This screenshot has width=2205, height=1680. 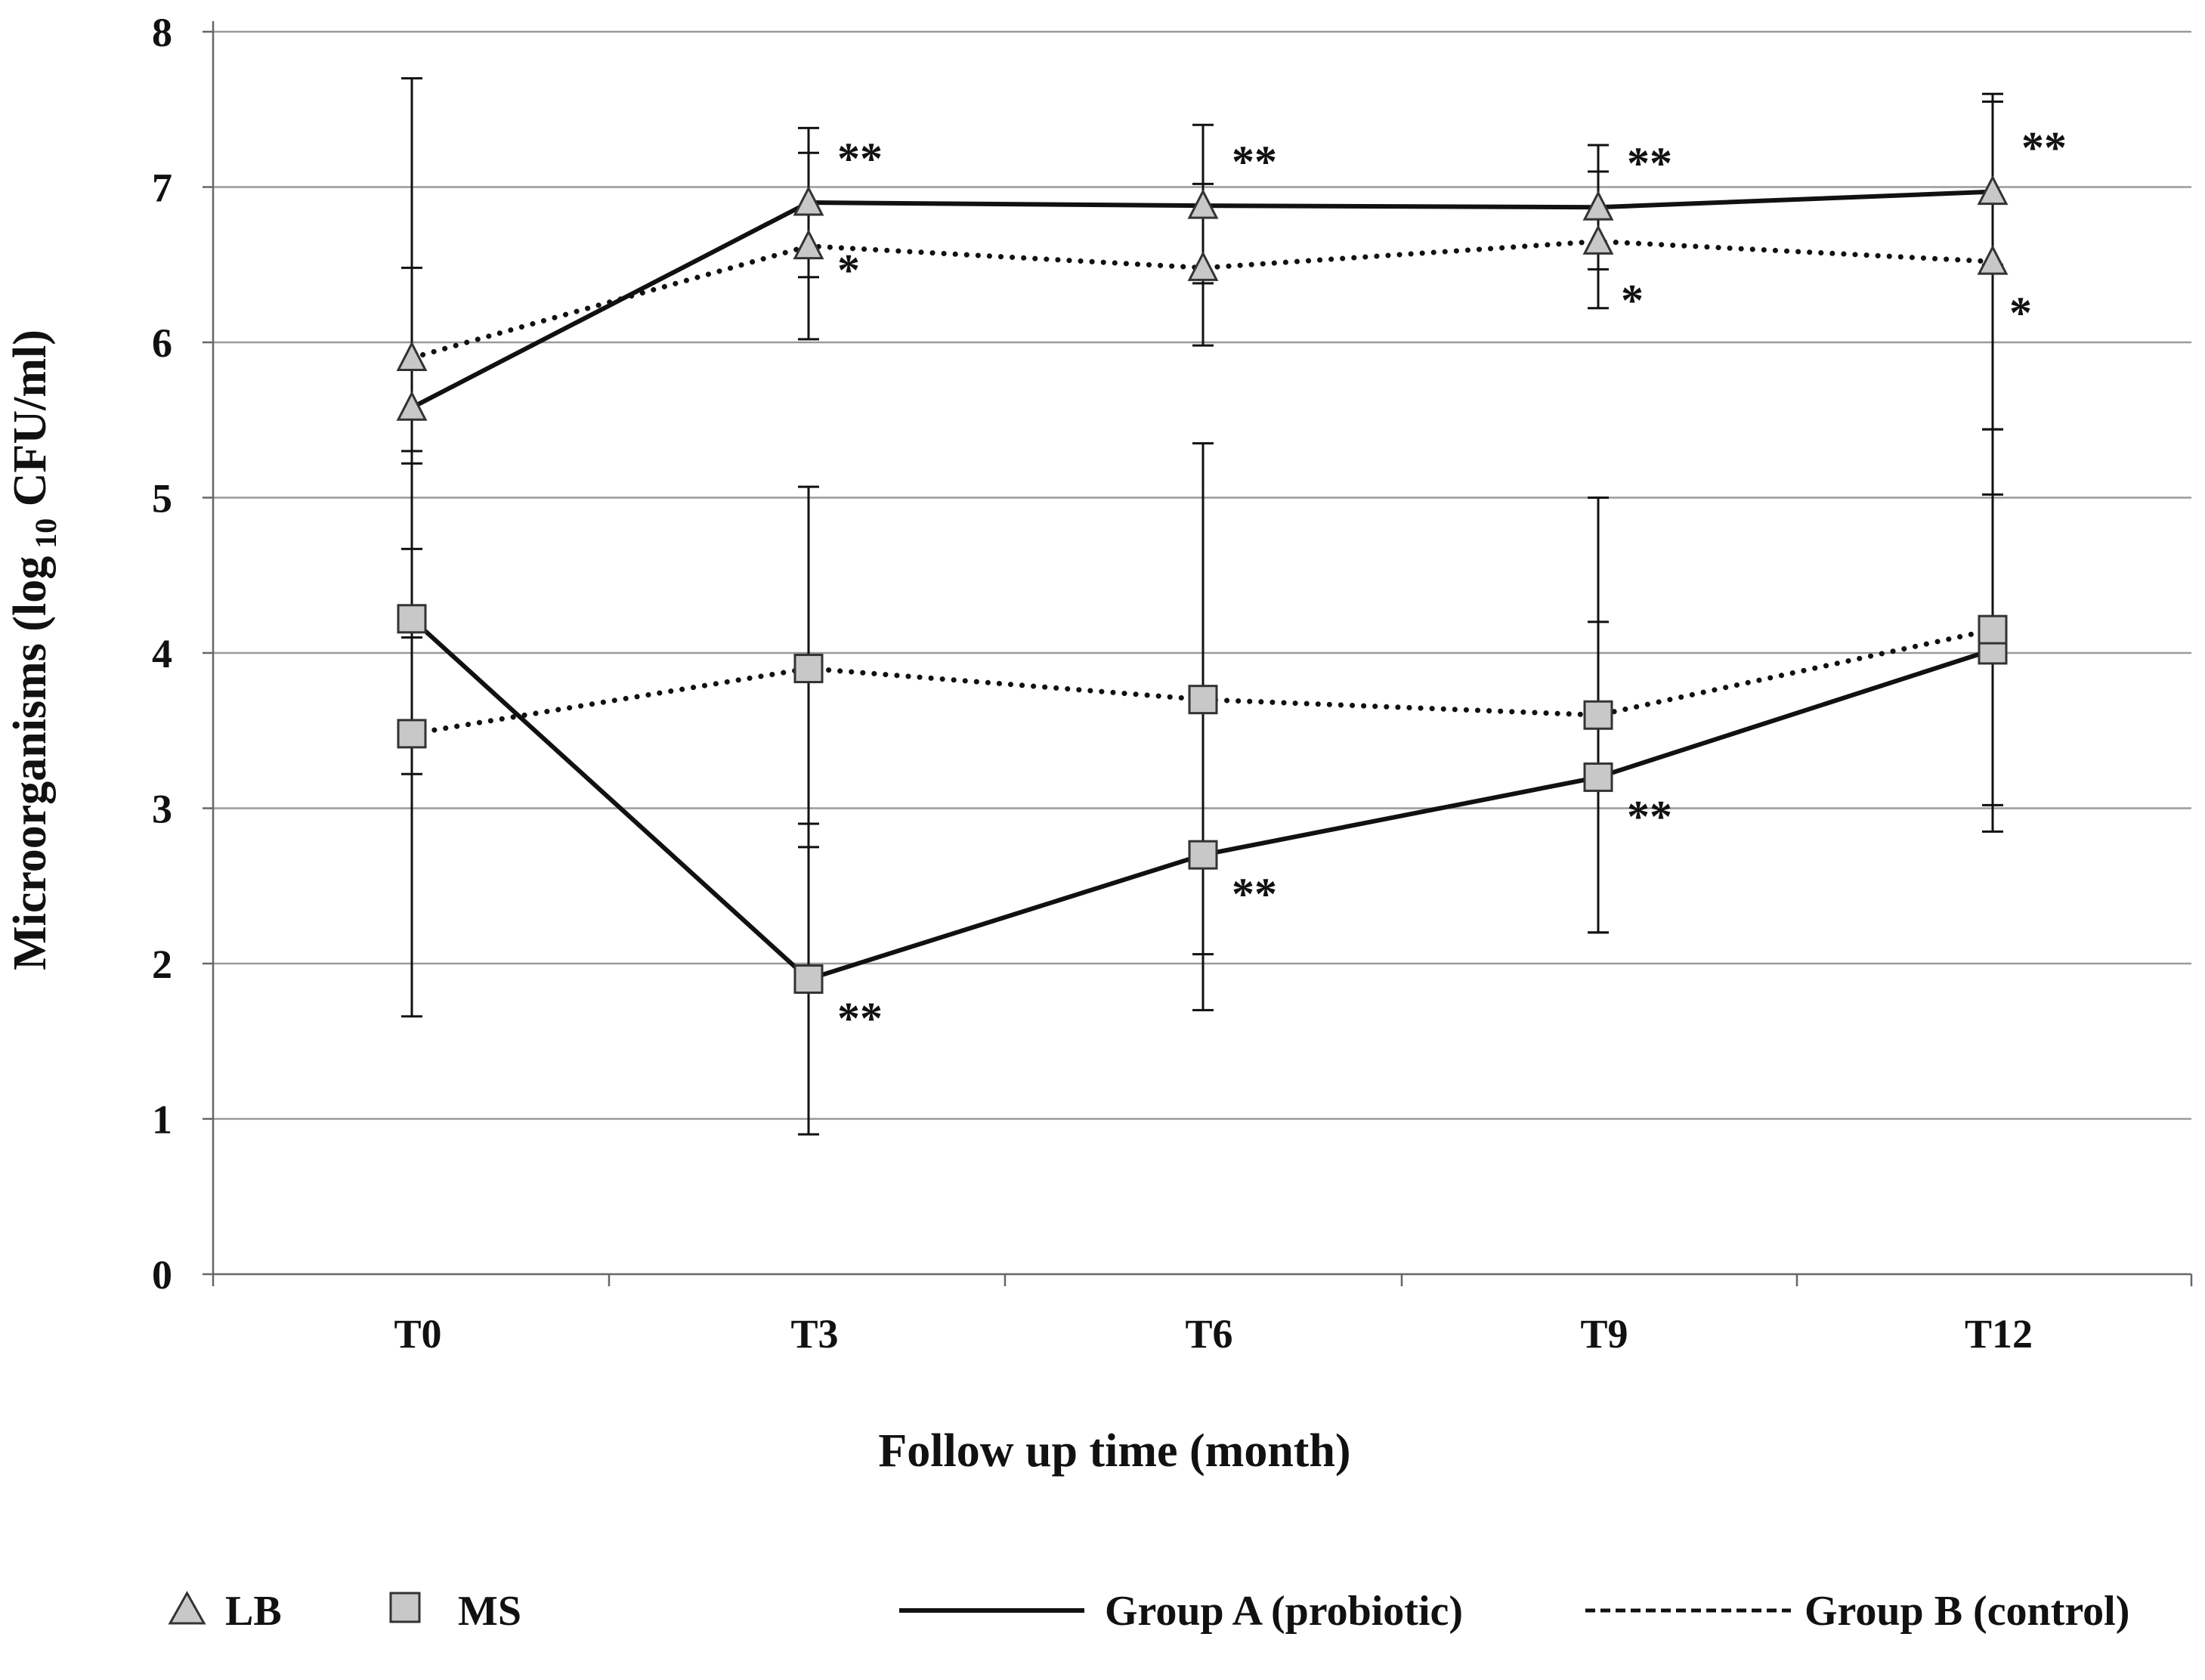 What do you see at coordinates (1284, 1611) in the screenshot?
I see `legend-label-group-a: Group A (probiotic)` at bounding box center [1284, 1611].